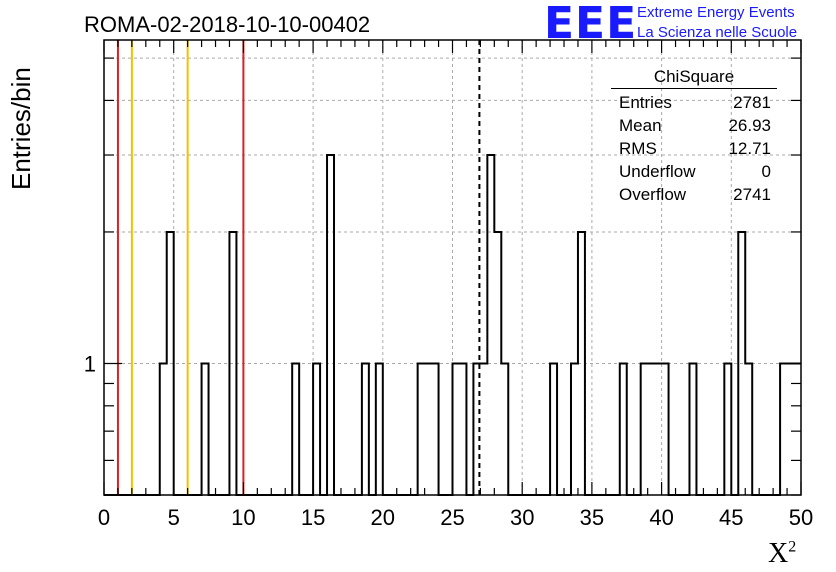  What do you see at coordinates (591, 24) in the screenshot?
I see `eee-logo: EEE` at bounding box center [591, 24].